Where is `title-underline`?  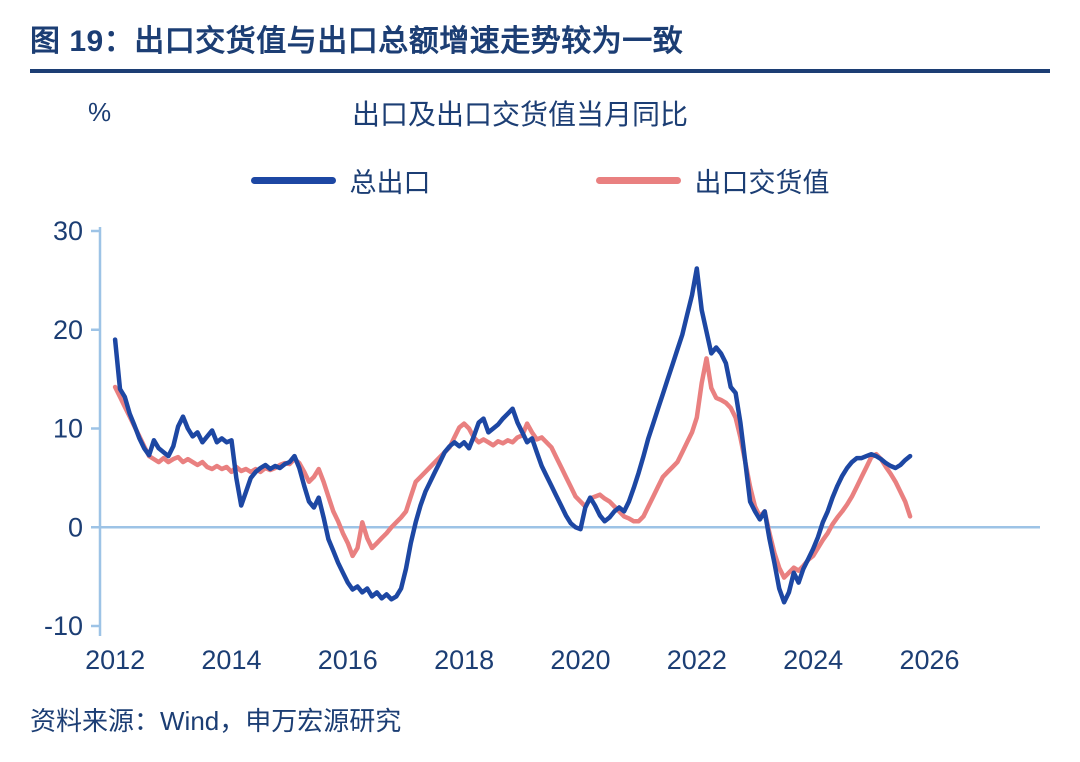 title-underline is located at coordinates (540, 71).